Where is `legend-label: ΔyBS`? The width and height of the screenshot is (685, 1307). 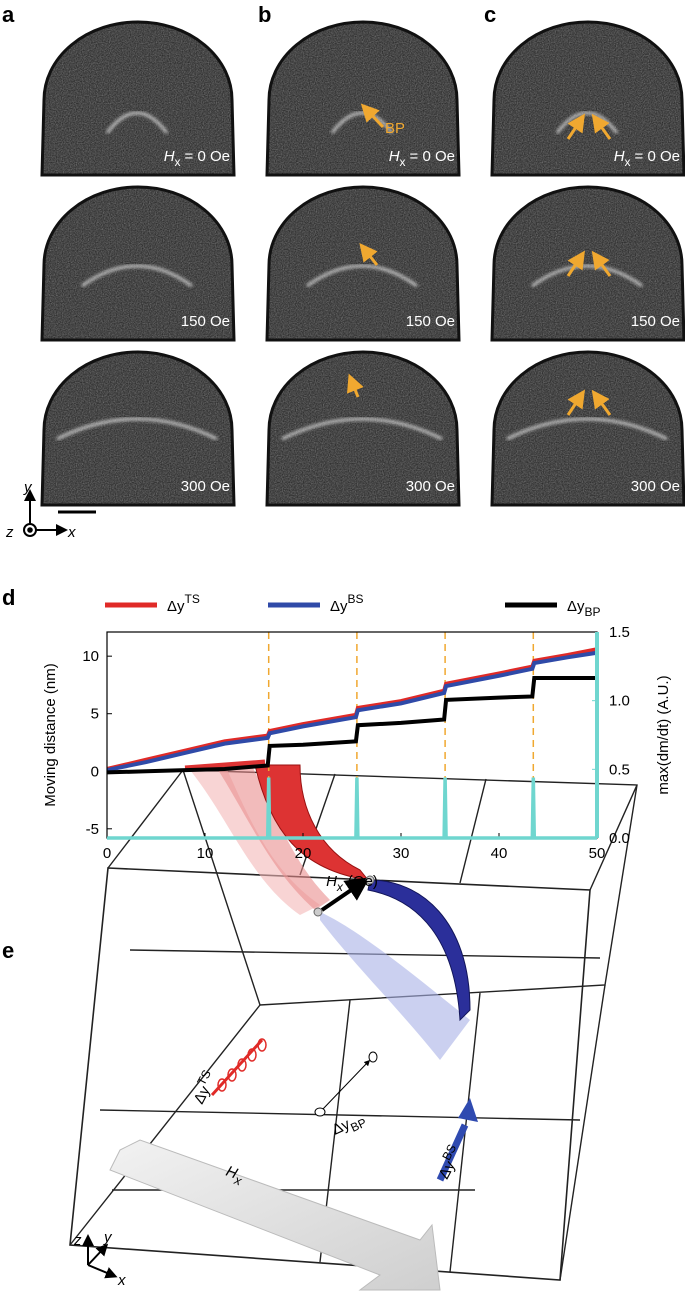
legend-label: ΔyBS is located at coordinates (347, 603).